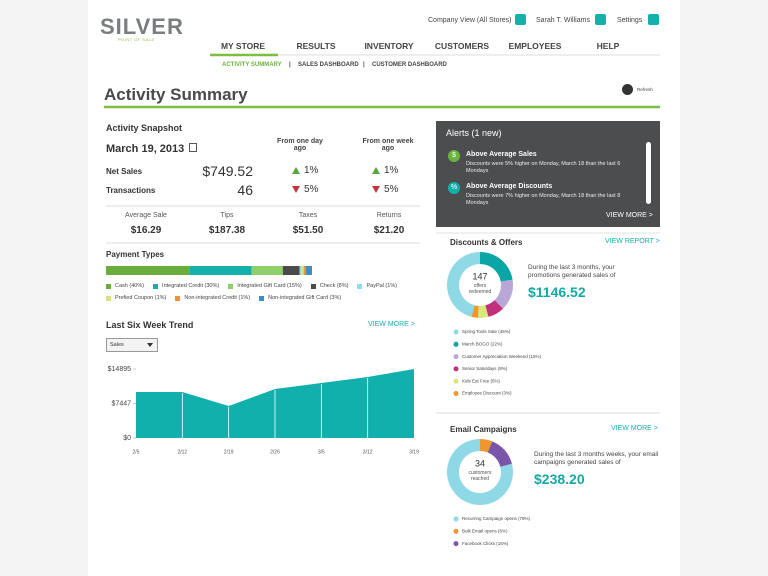 Image resolution: width=768 pixels, height=576 pixels. What do you see at coordinates (483, 429) in the screenshot?
I see `section-title: Email Campaigns` at bounding box center [483, 429].